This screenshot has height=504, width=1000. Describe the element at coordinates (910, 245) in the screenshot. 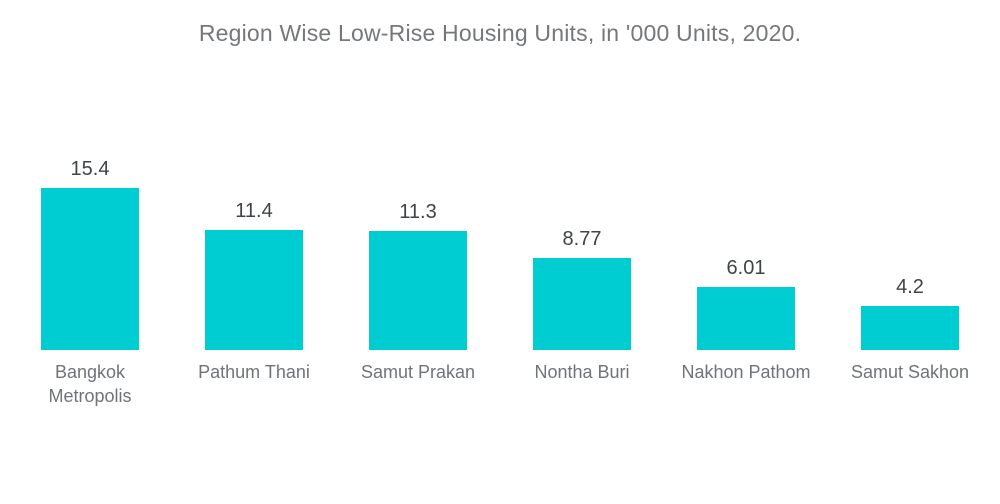

I see `bar-column: 4.2` at that location.